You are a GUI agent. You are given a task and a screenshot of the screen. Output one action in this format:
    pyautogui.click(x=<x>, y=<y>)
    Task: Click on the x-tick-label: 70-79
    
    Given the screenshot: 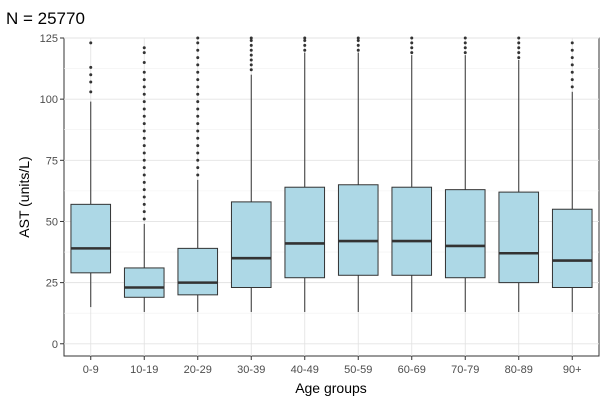 What is the action you would take?
    pyautogui.click(x=465, y=370)
    